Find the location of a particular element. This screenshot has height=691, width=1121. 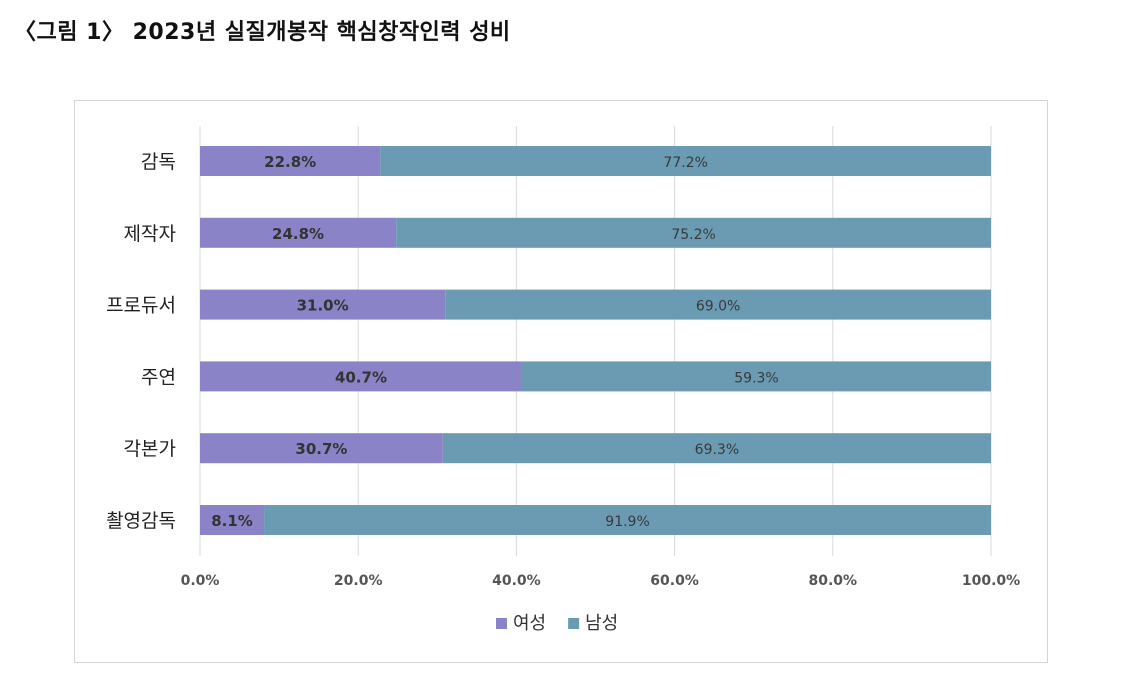

data-label-female: 30.7% is located at coordinates (321, 449).